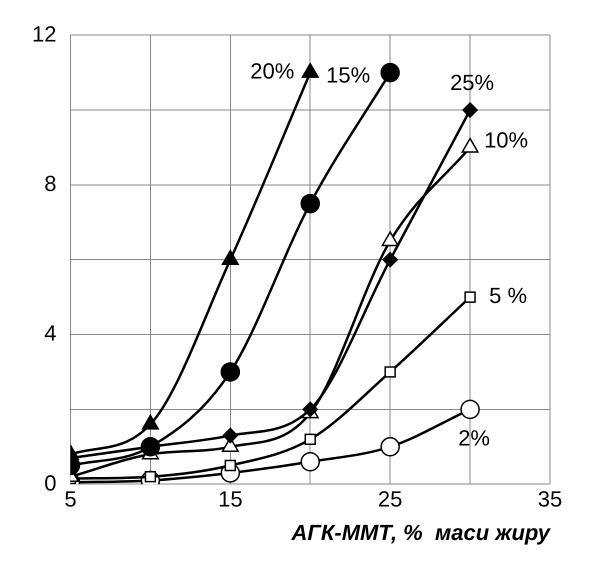 The image size is (598, 563). I want to click on x-tick-label: 15, so click(230, 499).